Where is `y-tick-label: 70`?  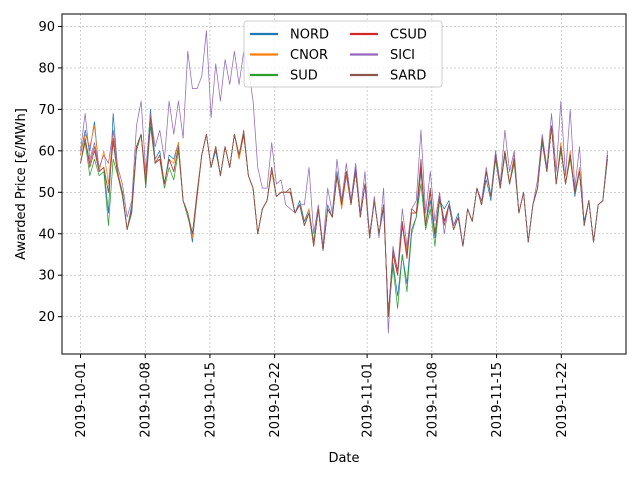
y-tick-label: 70 is located at coordinates (46, 110).